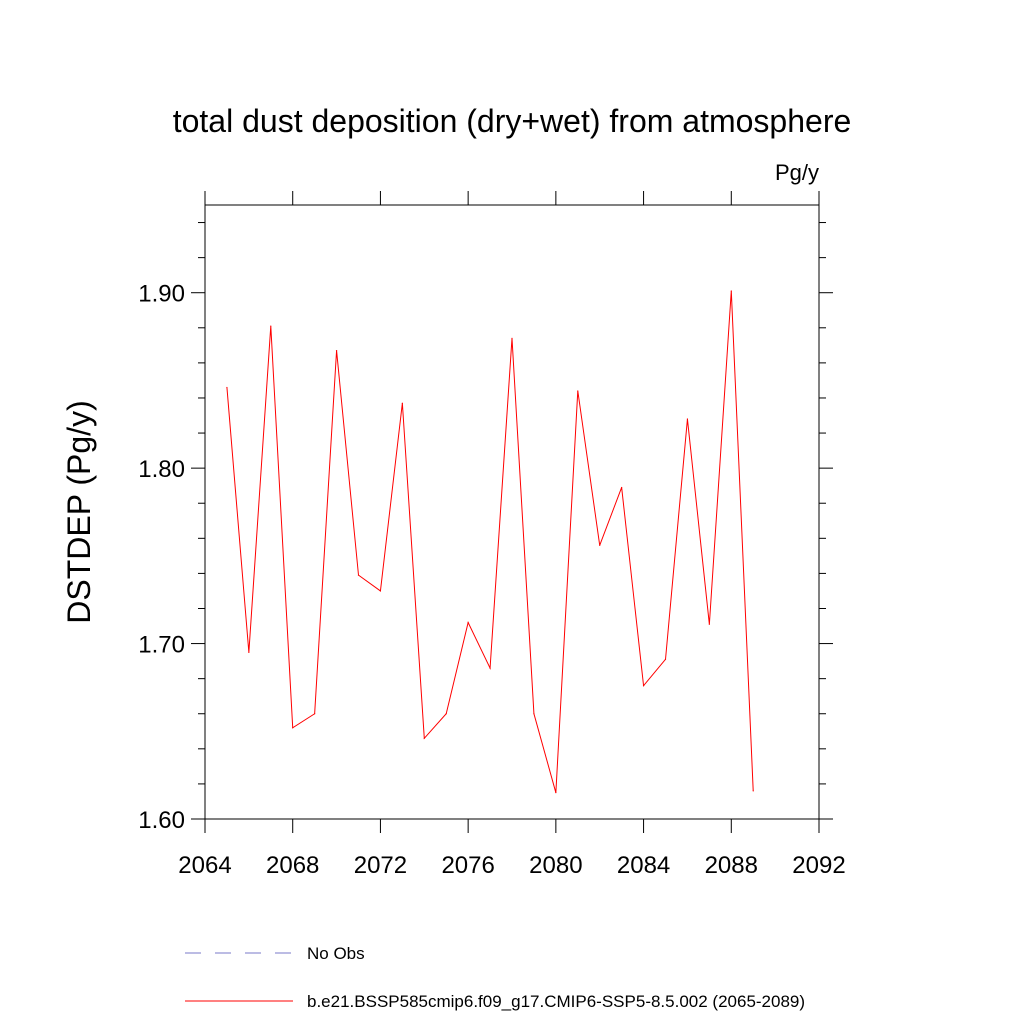 The width and height of the screenshot is (1024, 1024). What do you see at coordinates (204, 865) in the screenshot?
I see `x-tick-label-0: 2064` at bounding box center [204, 865].